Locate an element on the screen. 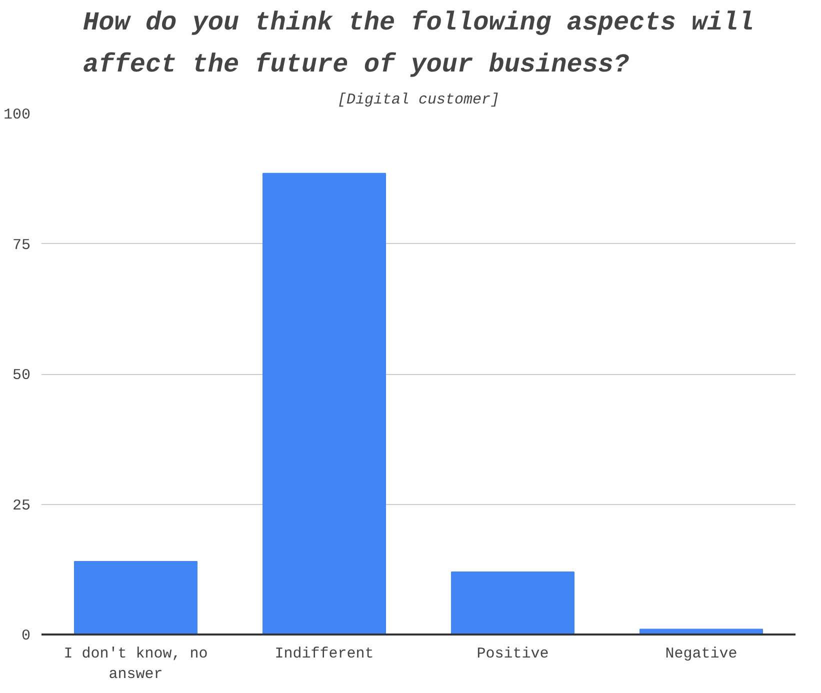 This screenshot has width=821, height=693. x-tick-label: I don't know, no answer is located at coordinates (136, 664).